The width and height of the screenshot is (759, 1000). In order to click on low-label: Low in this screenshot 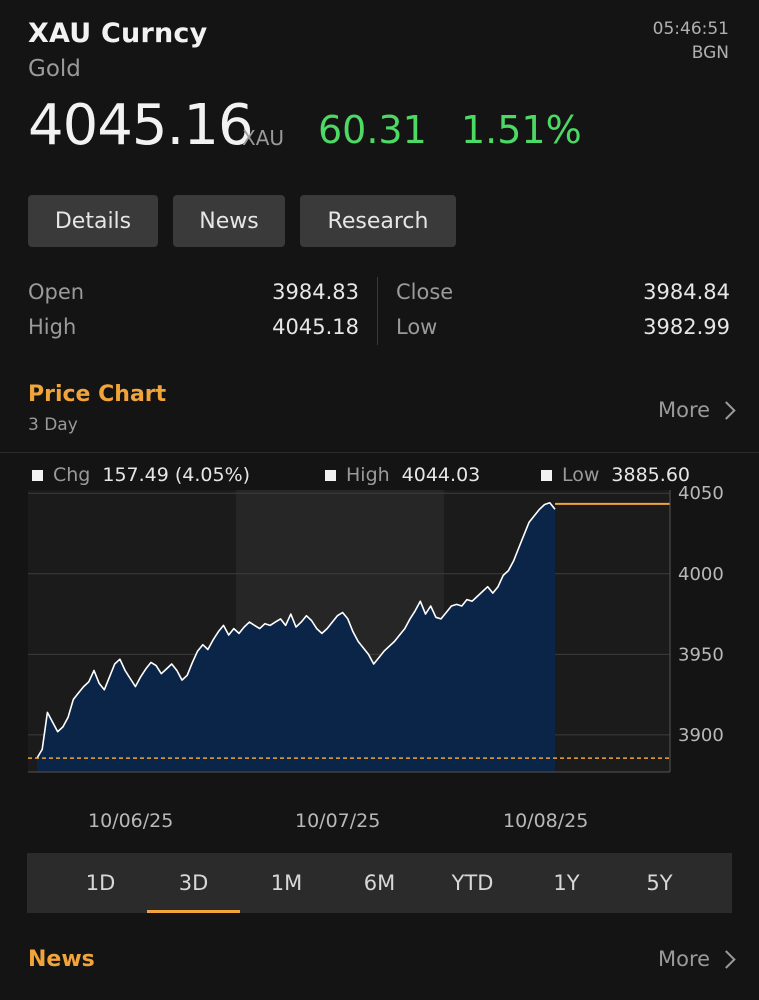, I will do `click(417, 327)`.